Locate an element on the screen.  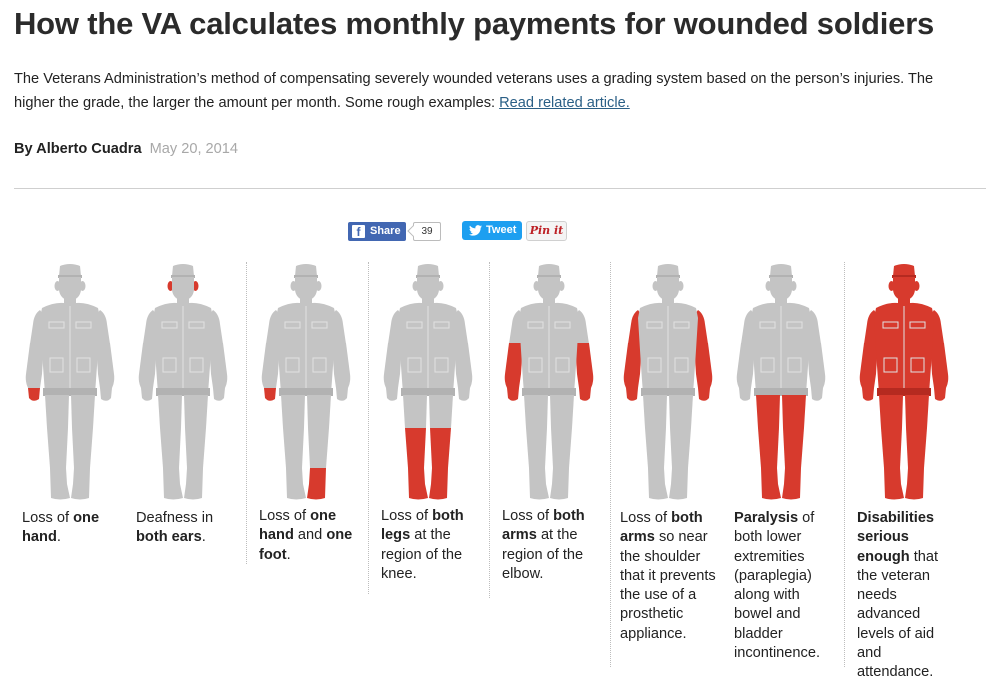
facebook-share-label: Share is located at coordinates (385, 231).